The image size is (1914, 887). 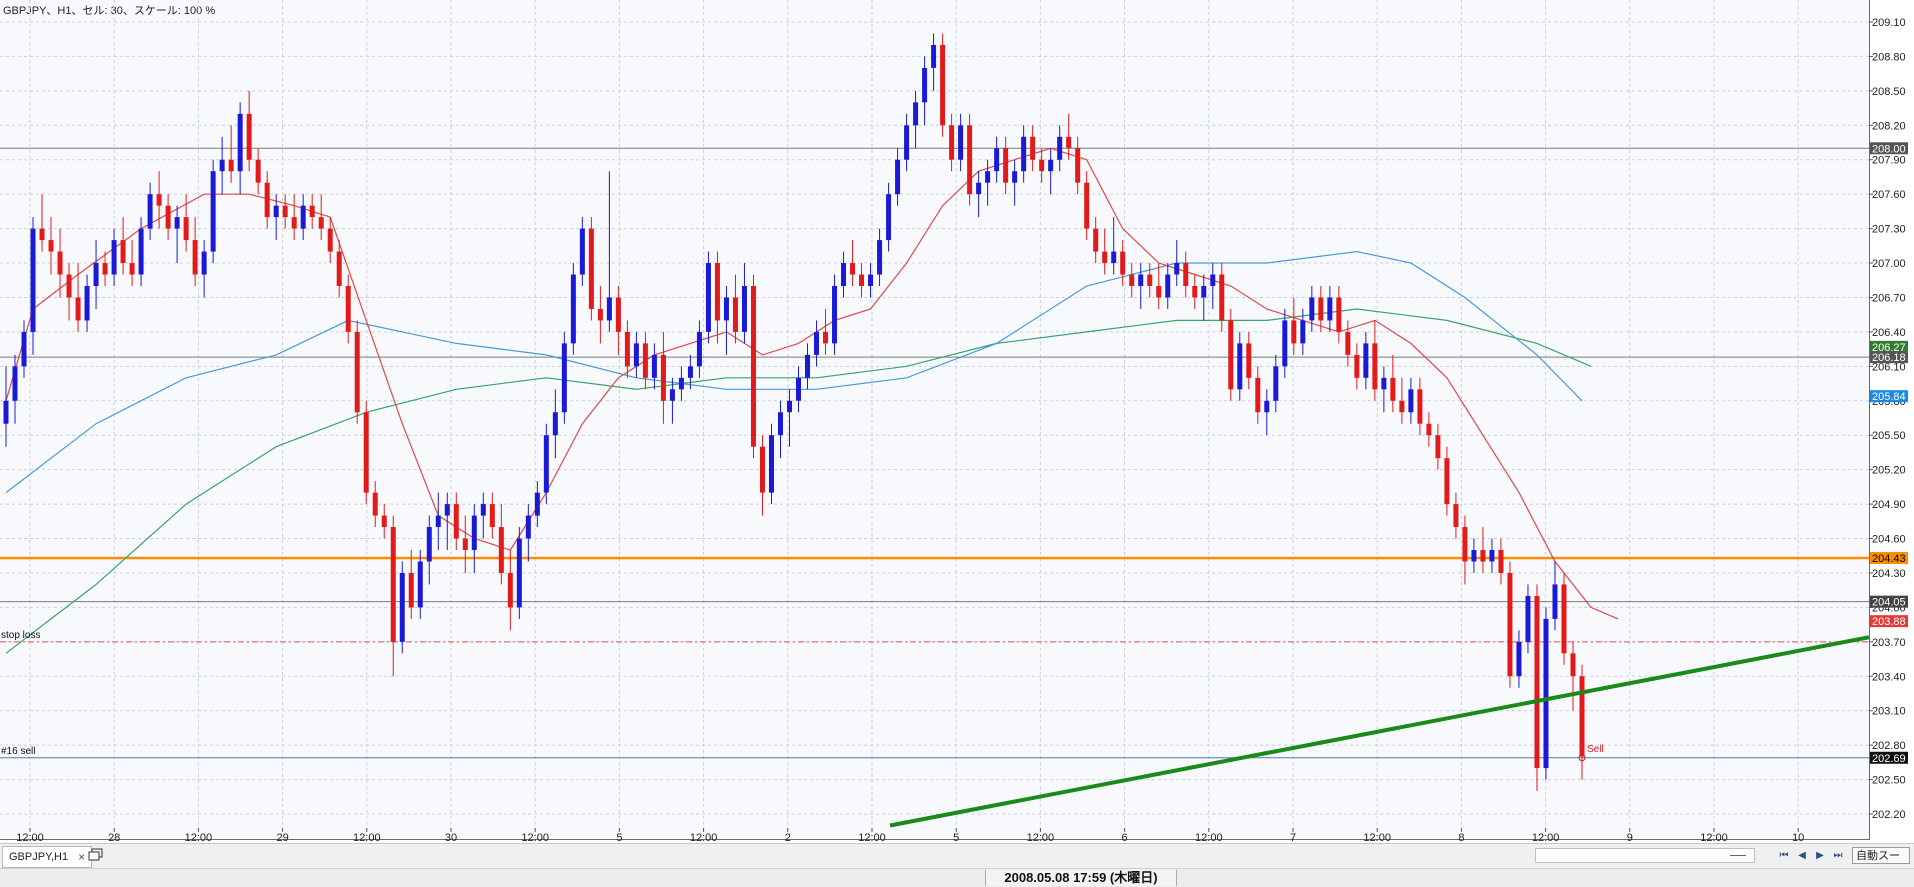 I want to click on chart-tab-bar: GBPJPY,H1 × ⏮ ◀ ▶ ⏭ 自動スー, so click(x=957, y=855).